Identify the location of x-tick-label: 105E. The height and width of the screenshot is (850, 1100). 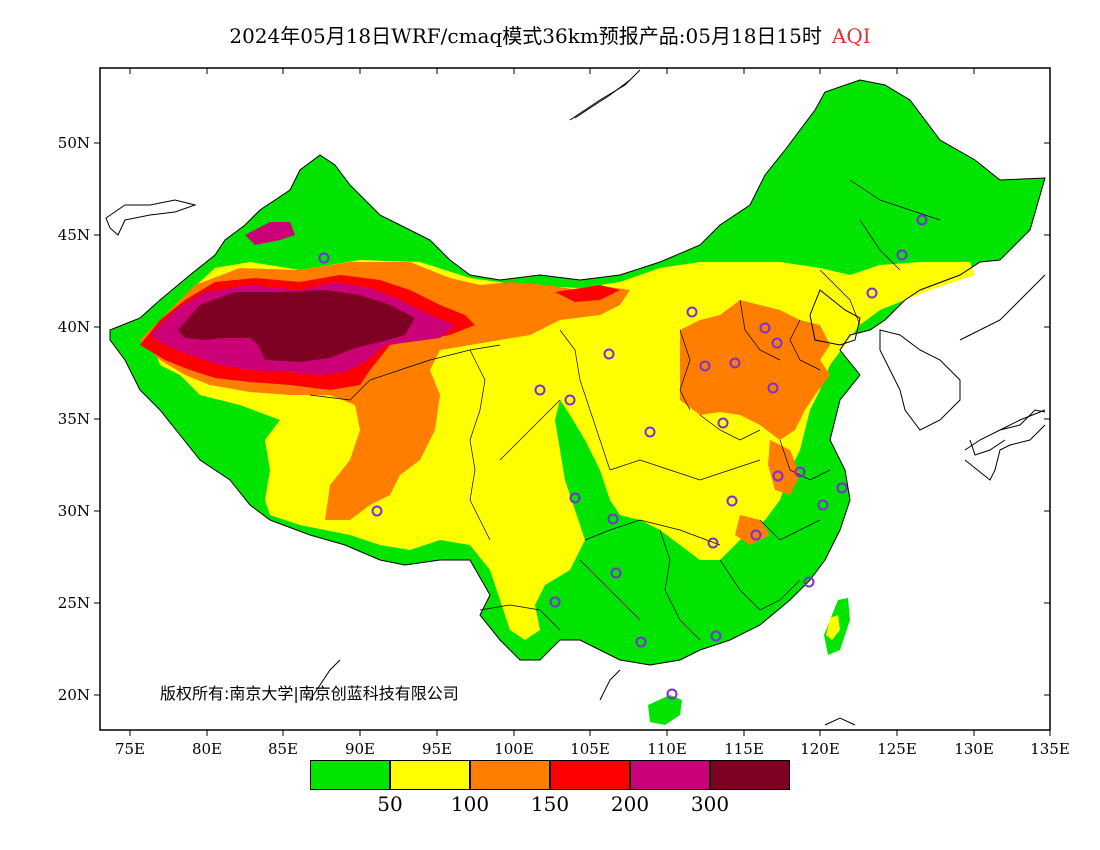
(590, 749).